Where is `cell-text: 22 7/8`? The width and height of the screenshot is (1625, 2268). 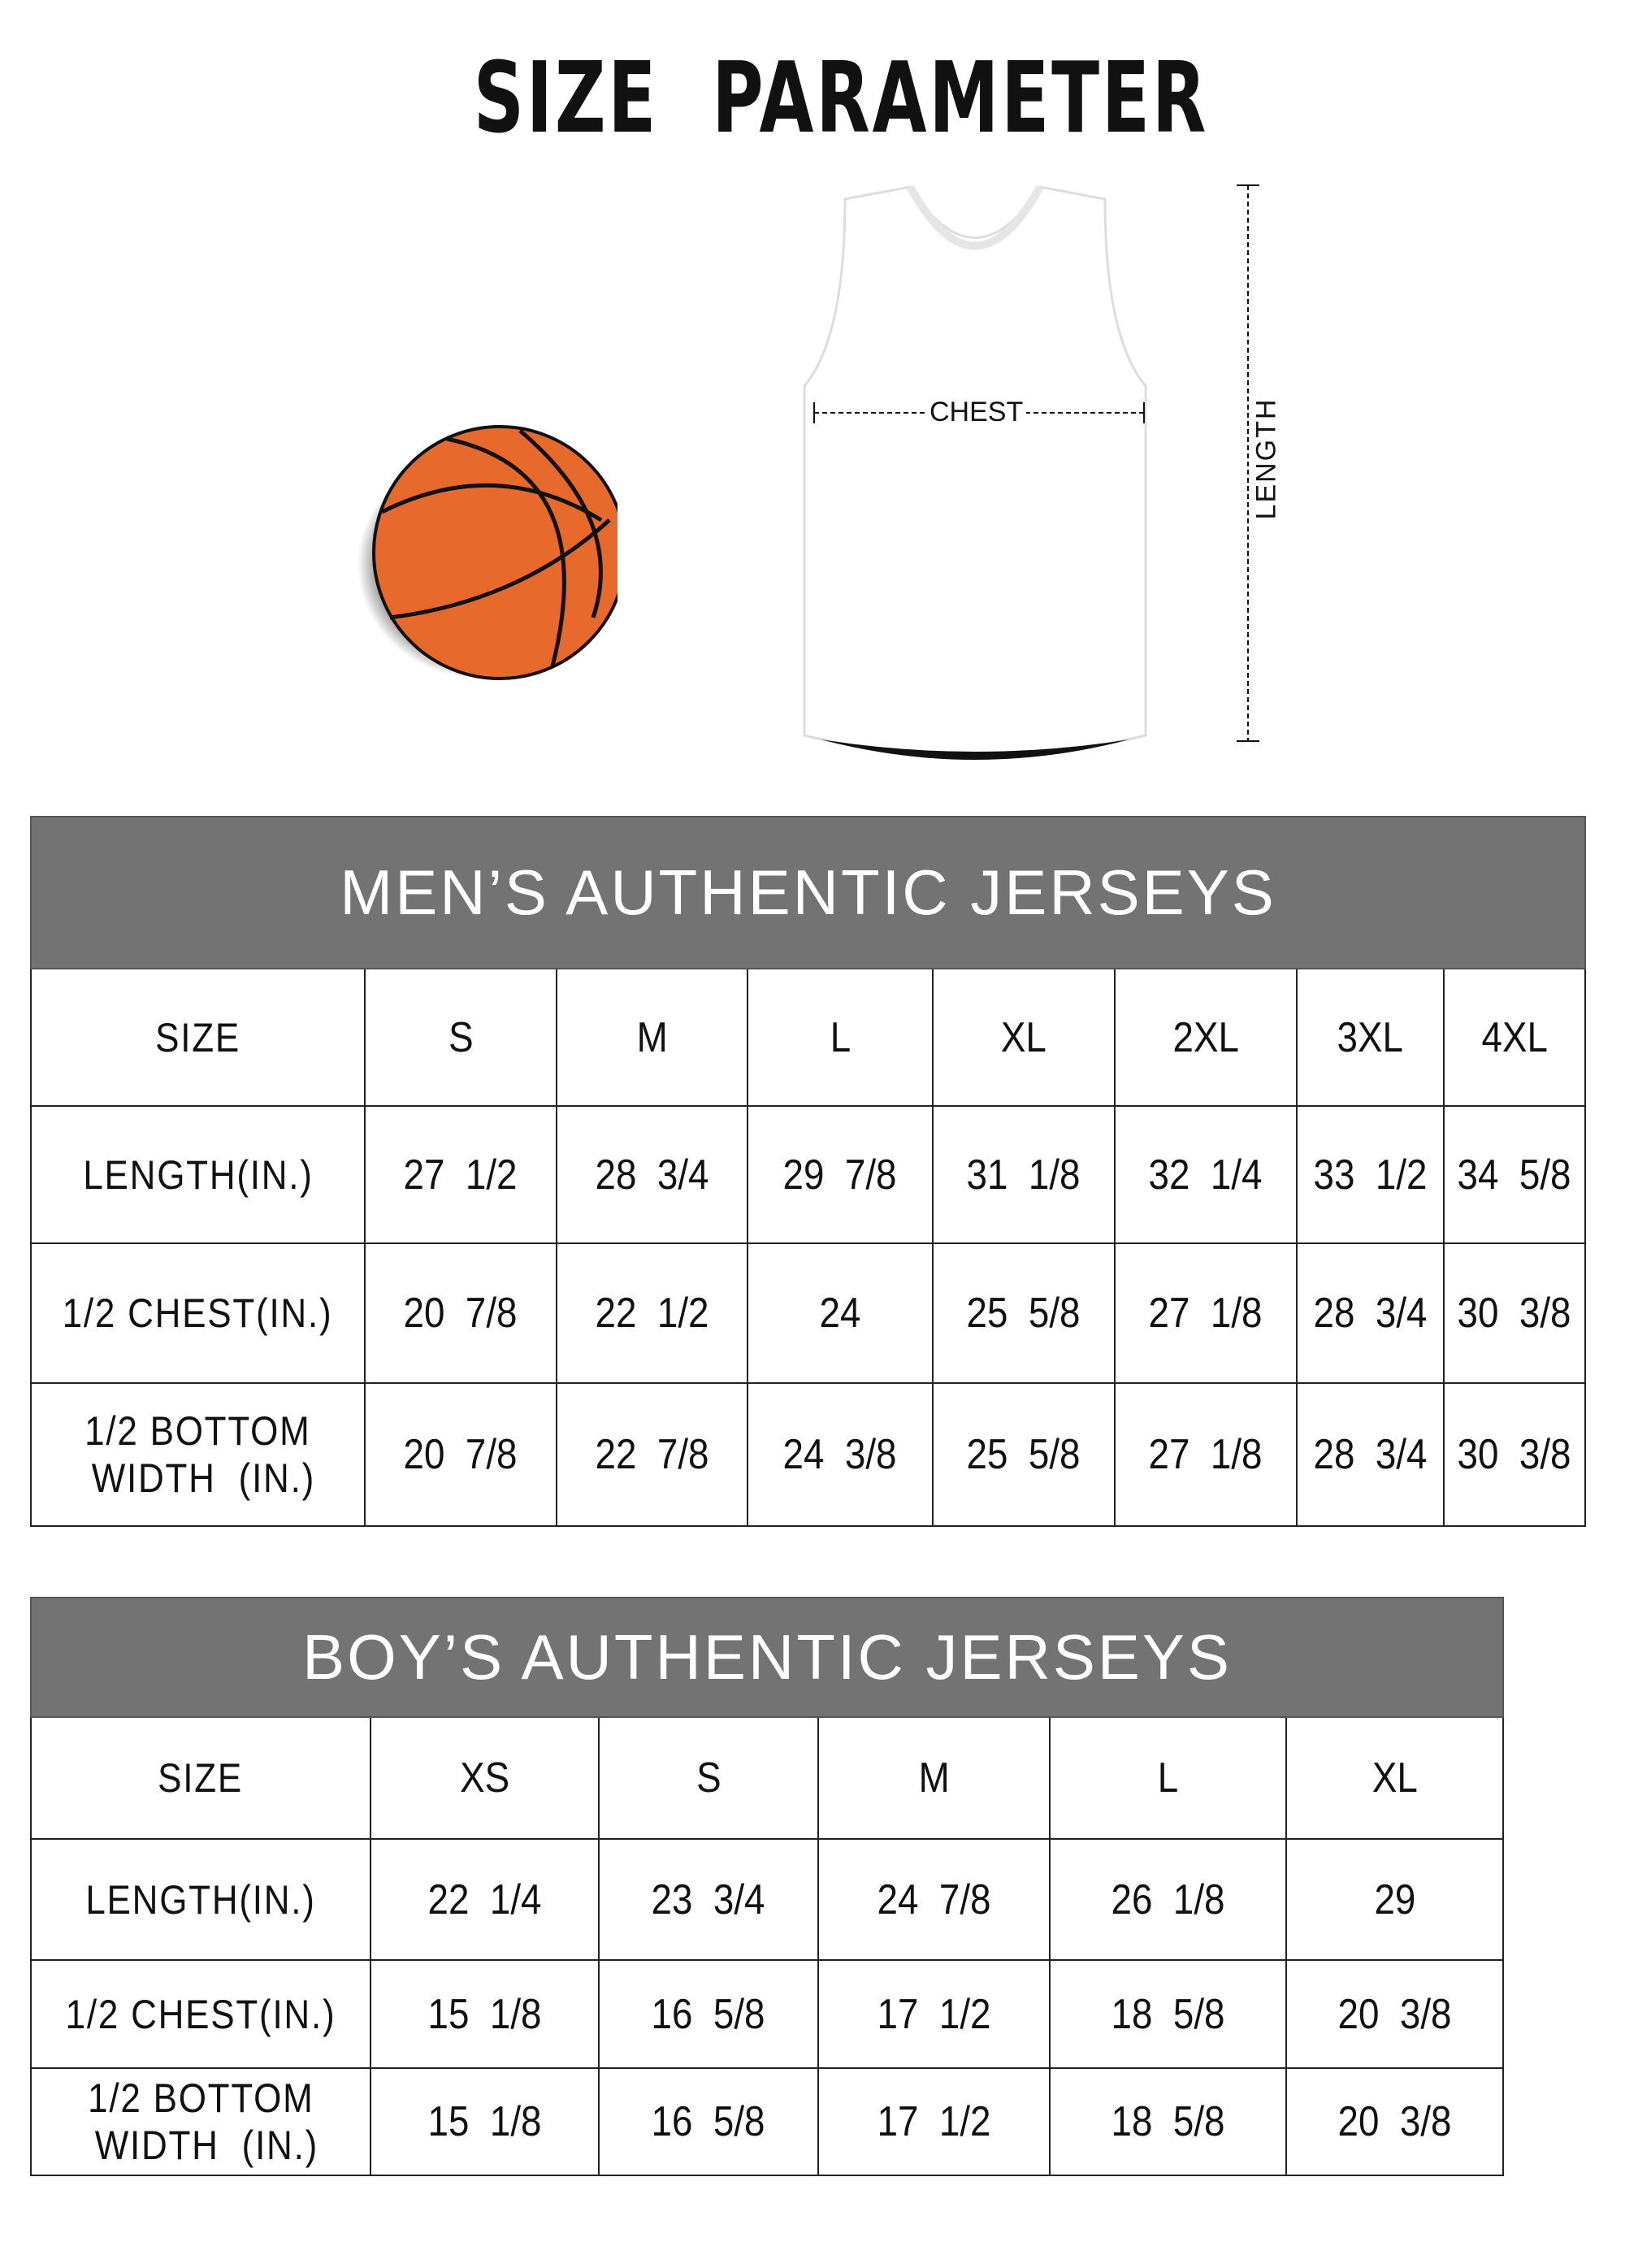 cell-text: 22 7/8 is located at coordinates (652, 1454).